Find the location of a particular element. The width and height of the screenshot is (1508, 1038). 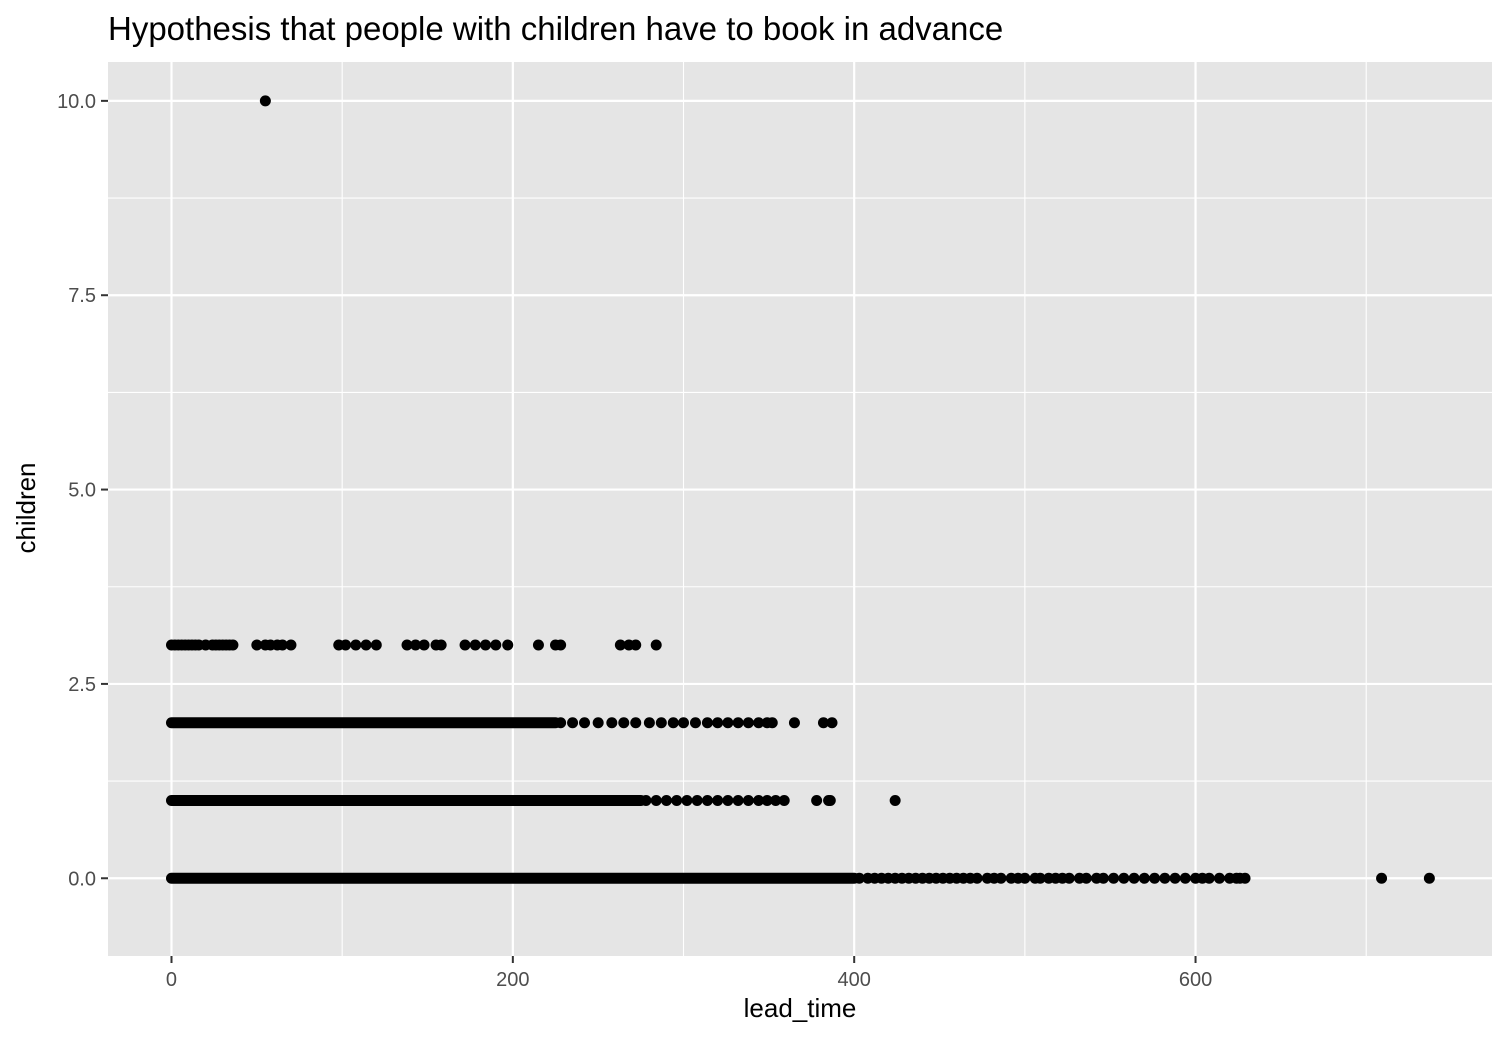

y-axis-title: children is located at coordinates (26, 507).